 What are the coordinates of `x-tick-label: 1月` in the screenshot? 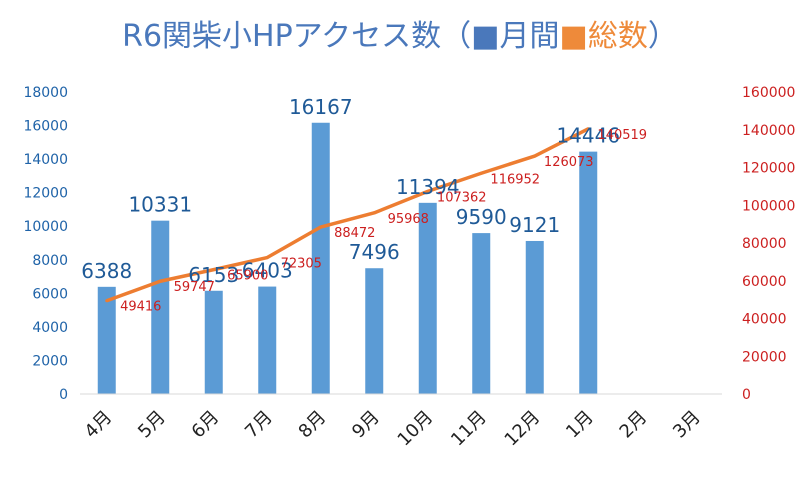 It's located at (580, 425).